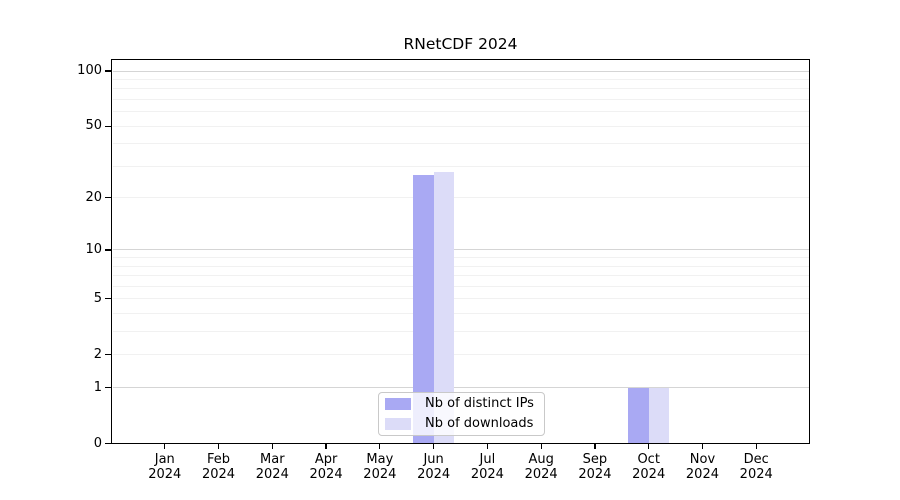 This screenshot has height=500, width=900. Describe the element at coordinates (218, 467) in the screenshot. I see `x-tick-label: Feb 2024` at that location.